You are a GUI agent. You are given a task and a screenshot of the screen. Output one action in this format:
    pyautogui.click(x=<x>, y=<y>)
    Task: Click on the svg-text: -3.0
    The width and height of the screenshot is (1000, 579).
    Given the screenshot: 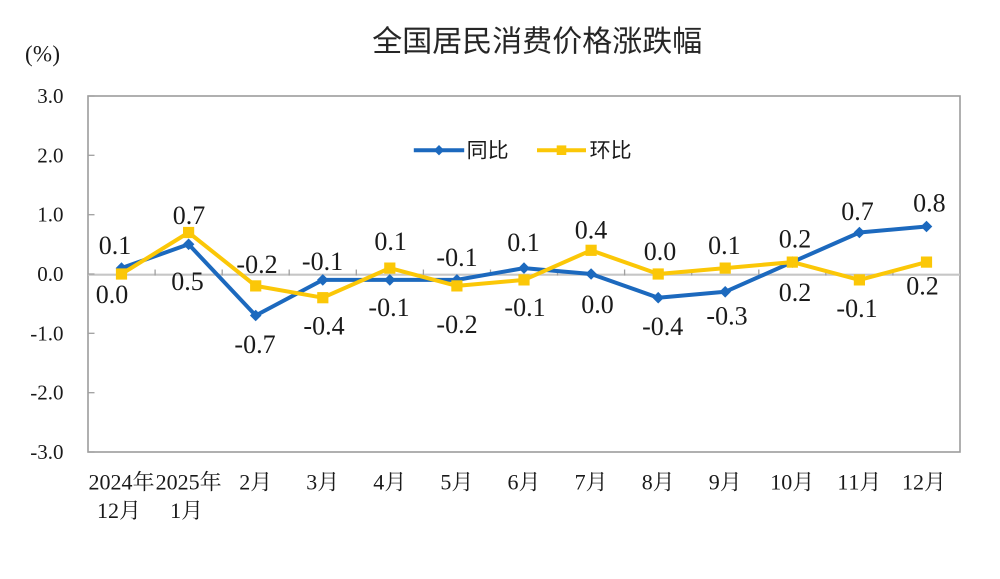 What is the action you would take?
    pyautogui.click(x=46, y=452)
    